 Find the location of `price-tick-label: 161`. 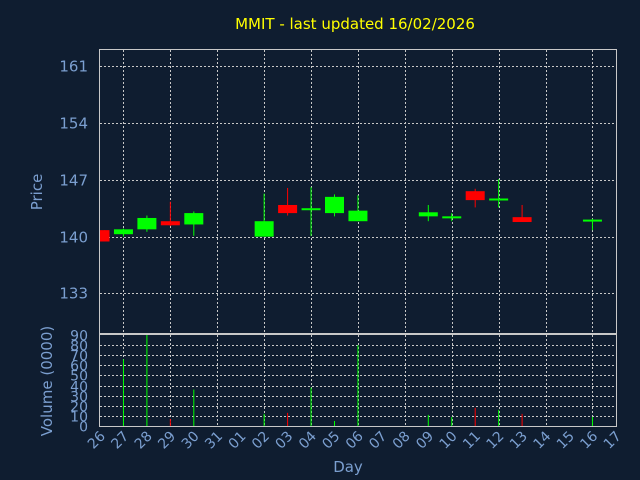

price-tick-label: 161 is located at coordinates (73, 67).